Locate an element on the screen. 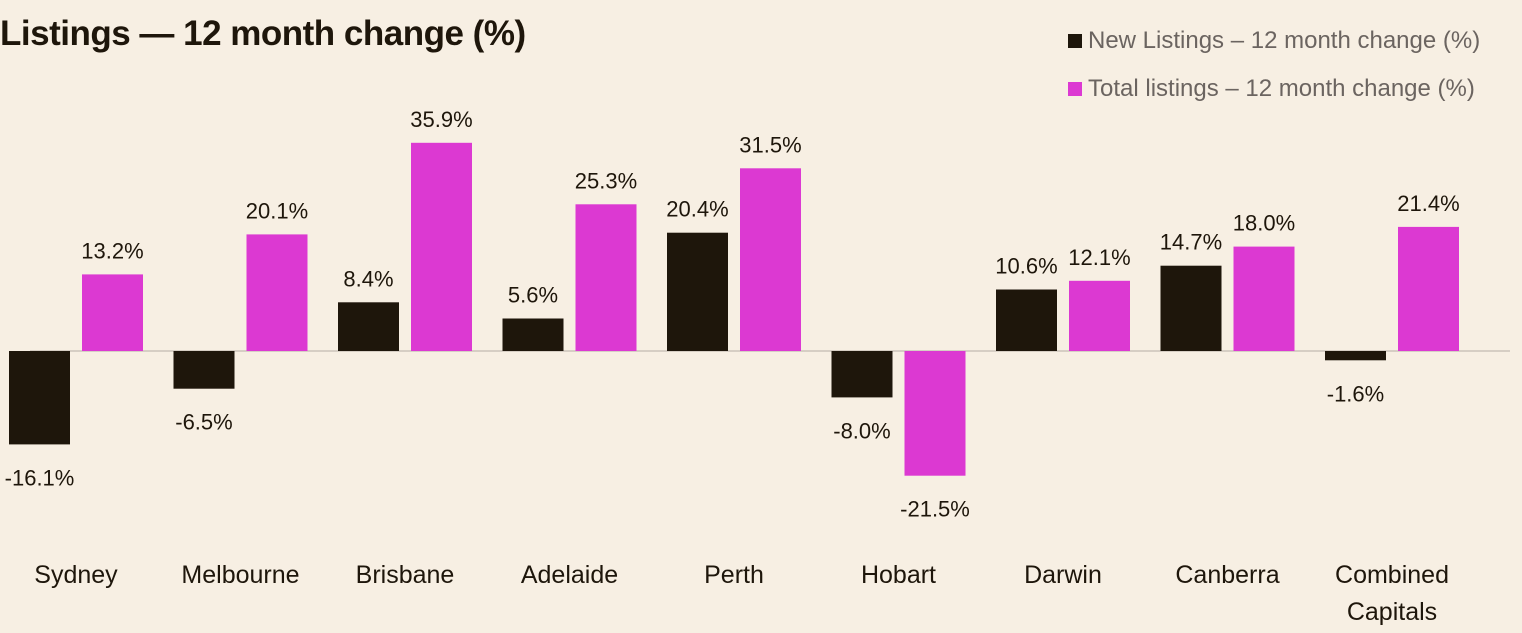 This screenshot has width=1522, height=633. legend-swatch-total-listings is located at coordinates (1075, 89).